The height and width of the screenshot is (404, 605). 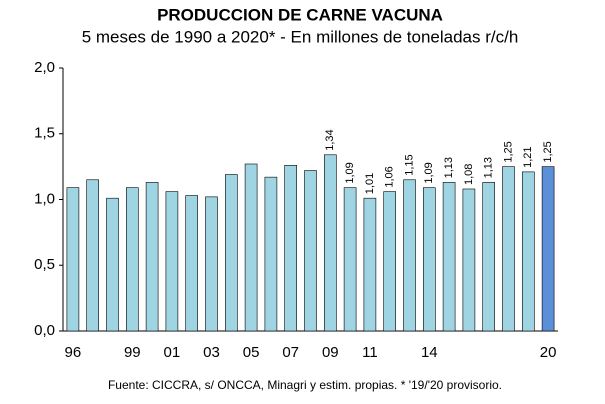 I want to click on y-tick-label: 0,5, so click(x=44, y=264).